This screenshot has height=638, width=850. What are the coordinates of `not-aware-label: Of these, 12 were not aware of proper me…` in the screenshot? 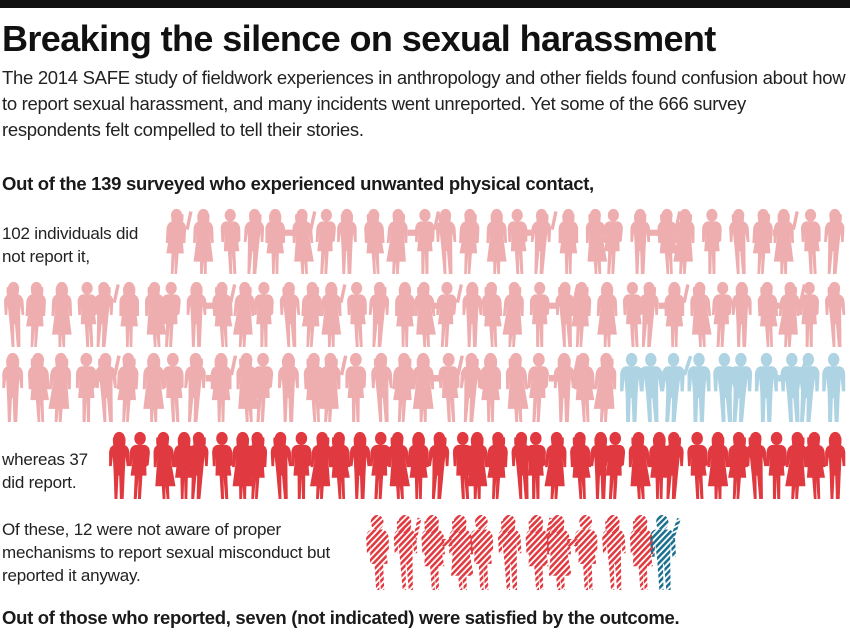 It's located at (166, 552).